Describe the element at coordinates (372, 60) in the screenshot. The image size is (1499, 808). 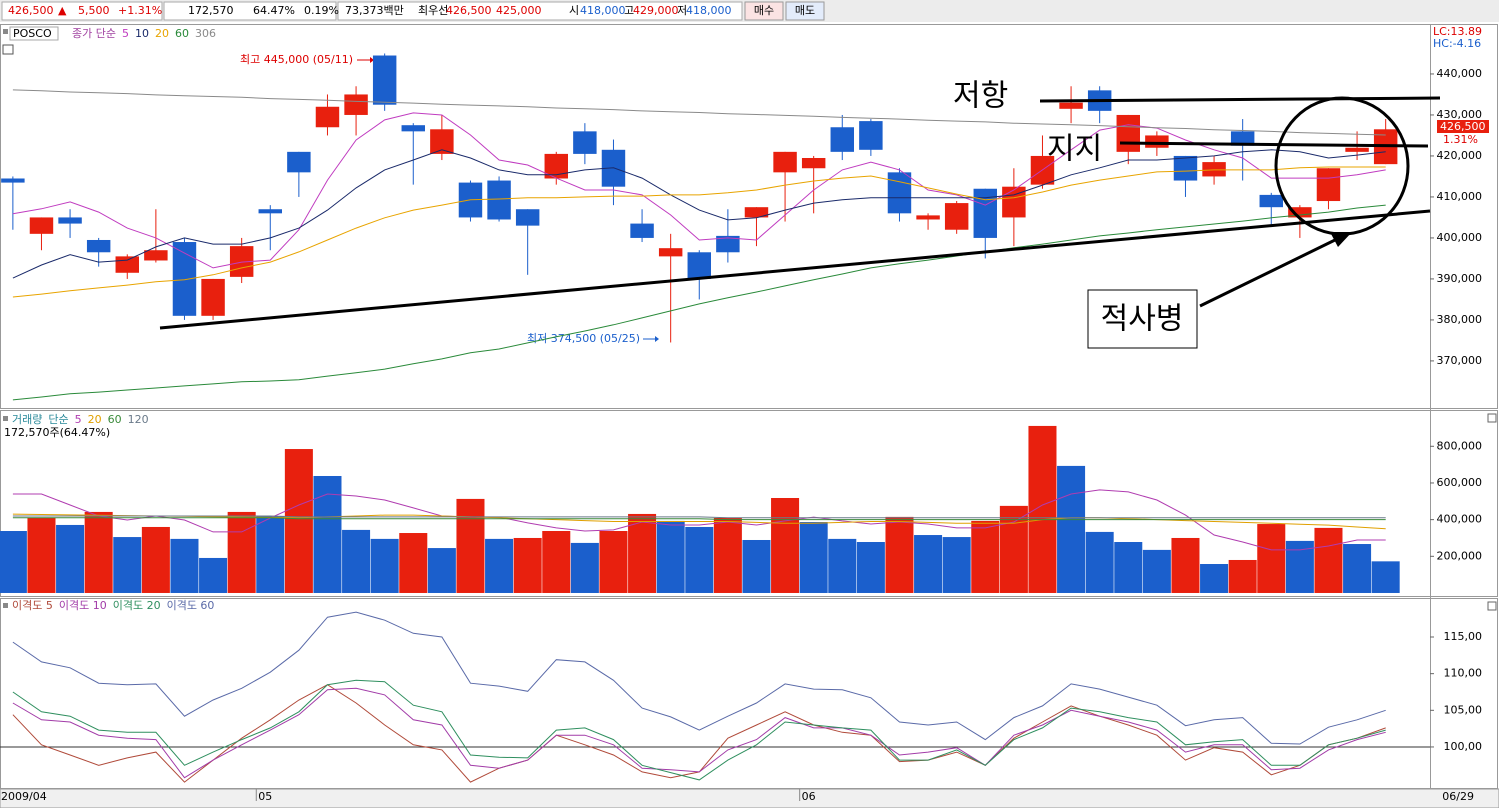
I see `annotation-arrowhead` at that location.